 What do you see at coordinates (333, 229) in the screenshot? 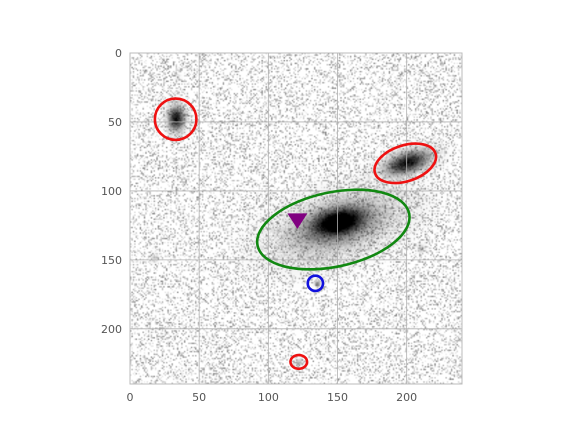
I see `ellipse-center` at bounding box center [333, 229].